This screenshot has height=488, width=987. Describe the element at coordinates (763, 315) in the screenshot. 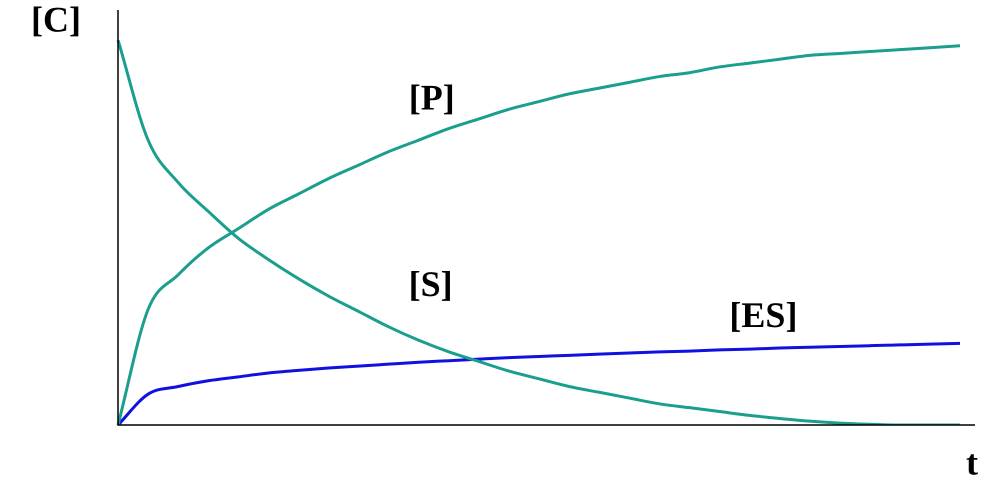

I see `series-label: [ES]` at that location.